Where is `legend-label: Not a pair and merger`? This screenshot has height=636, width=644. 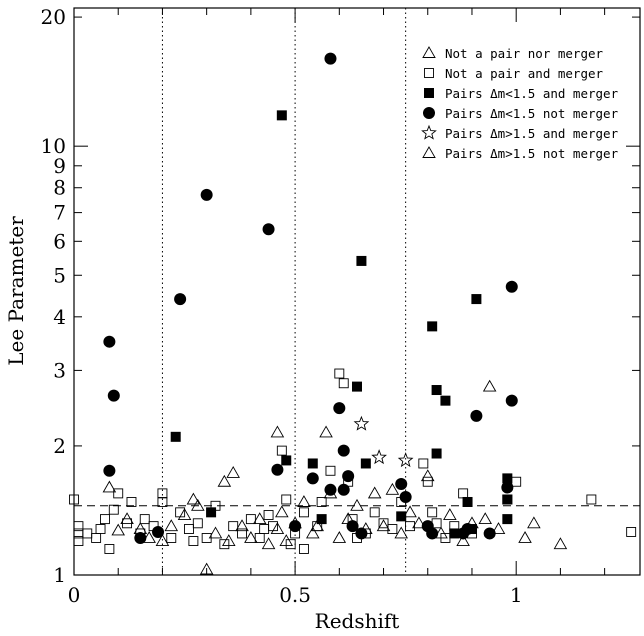 legend-label: Not a pair and merger is located at coordinates (524, 73).